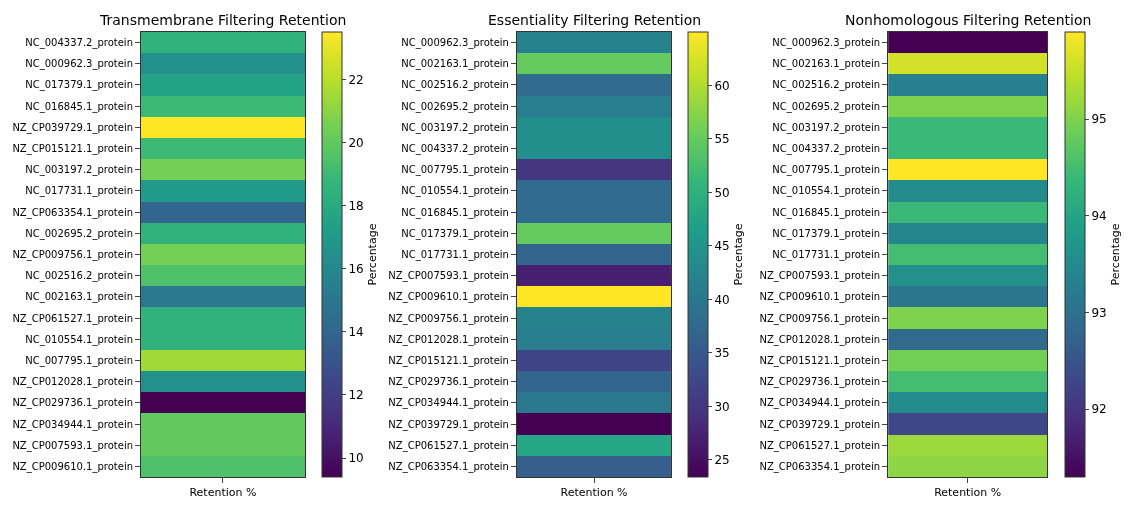  Describe the element at coordinates (722, 460) in the screenshot. I see `color-bar-label: 25` at that location.